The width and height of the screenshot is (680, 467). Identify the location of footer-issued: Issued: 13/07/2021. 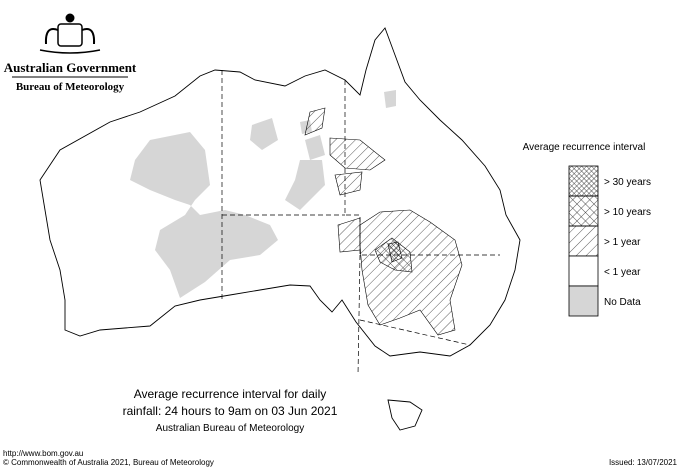
(643, 462).